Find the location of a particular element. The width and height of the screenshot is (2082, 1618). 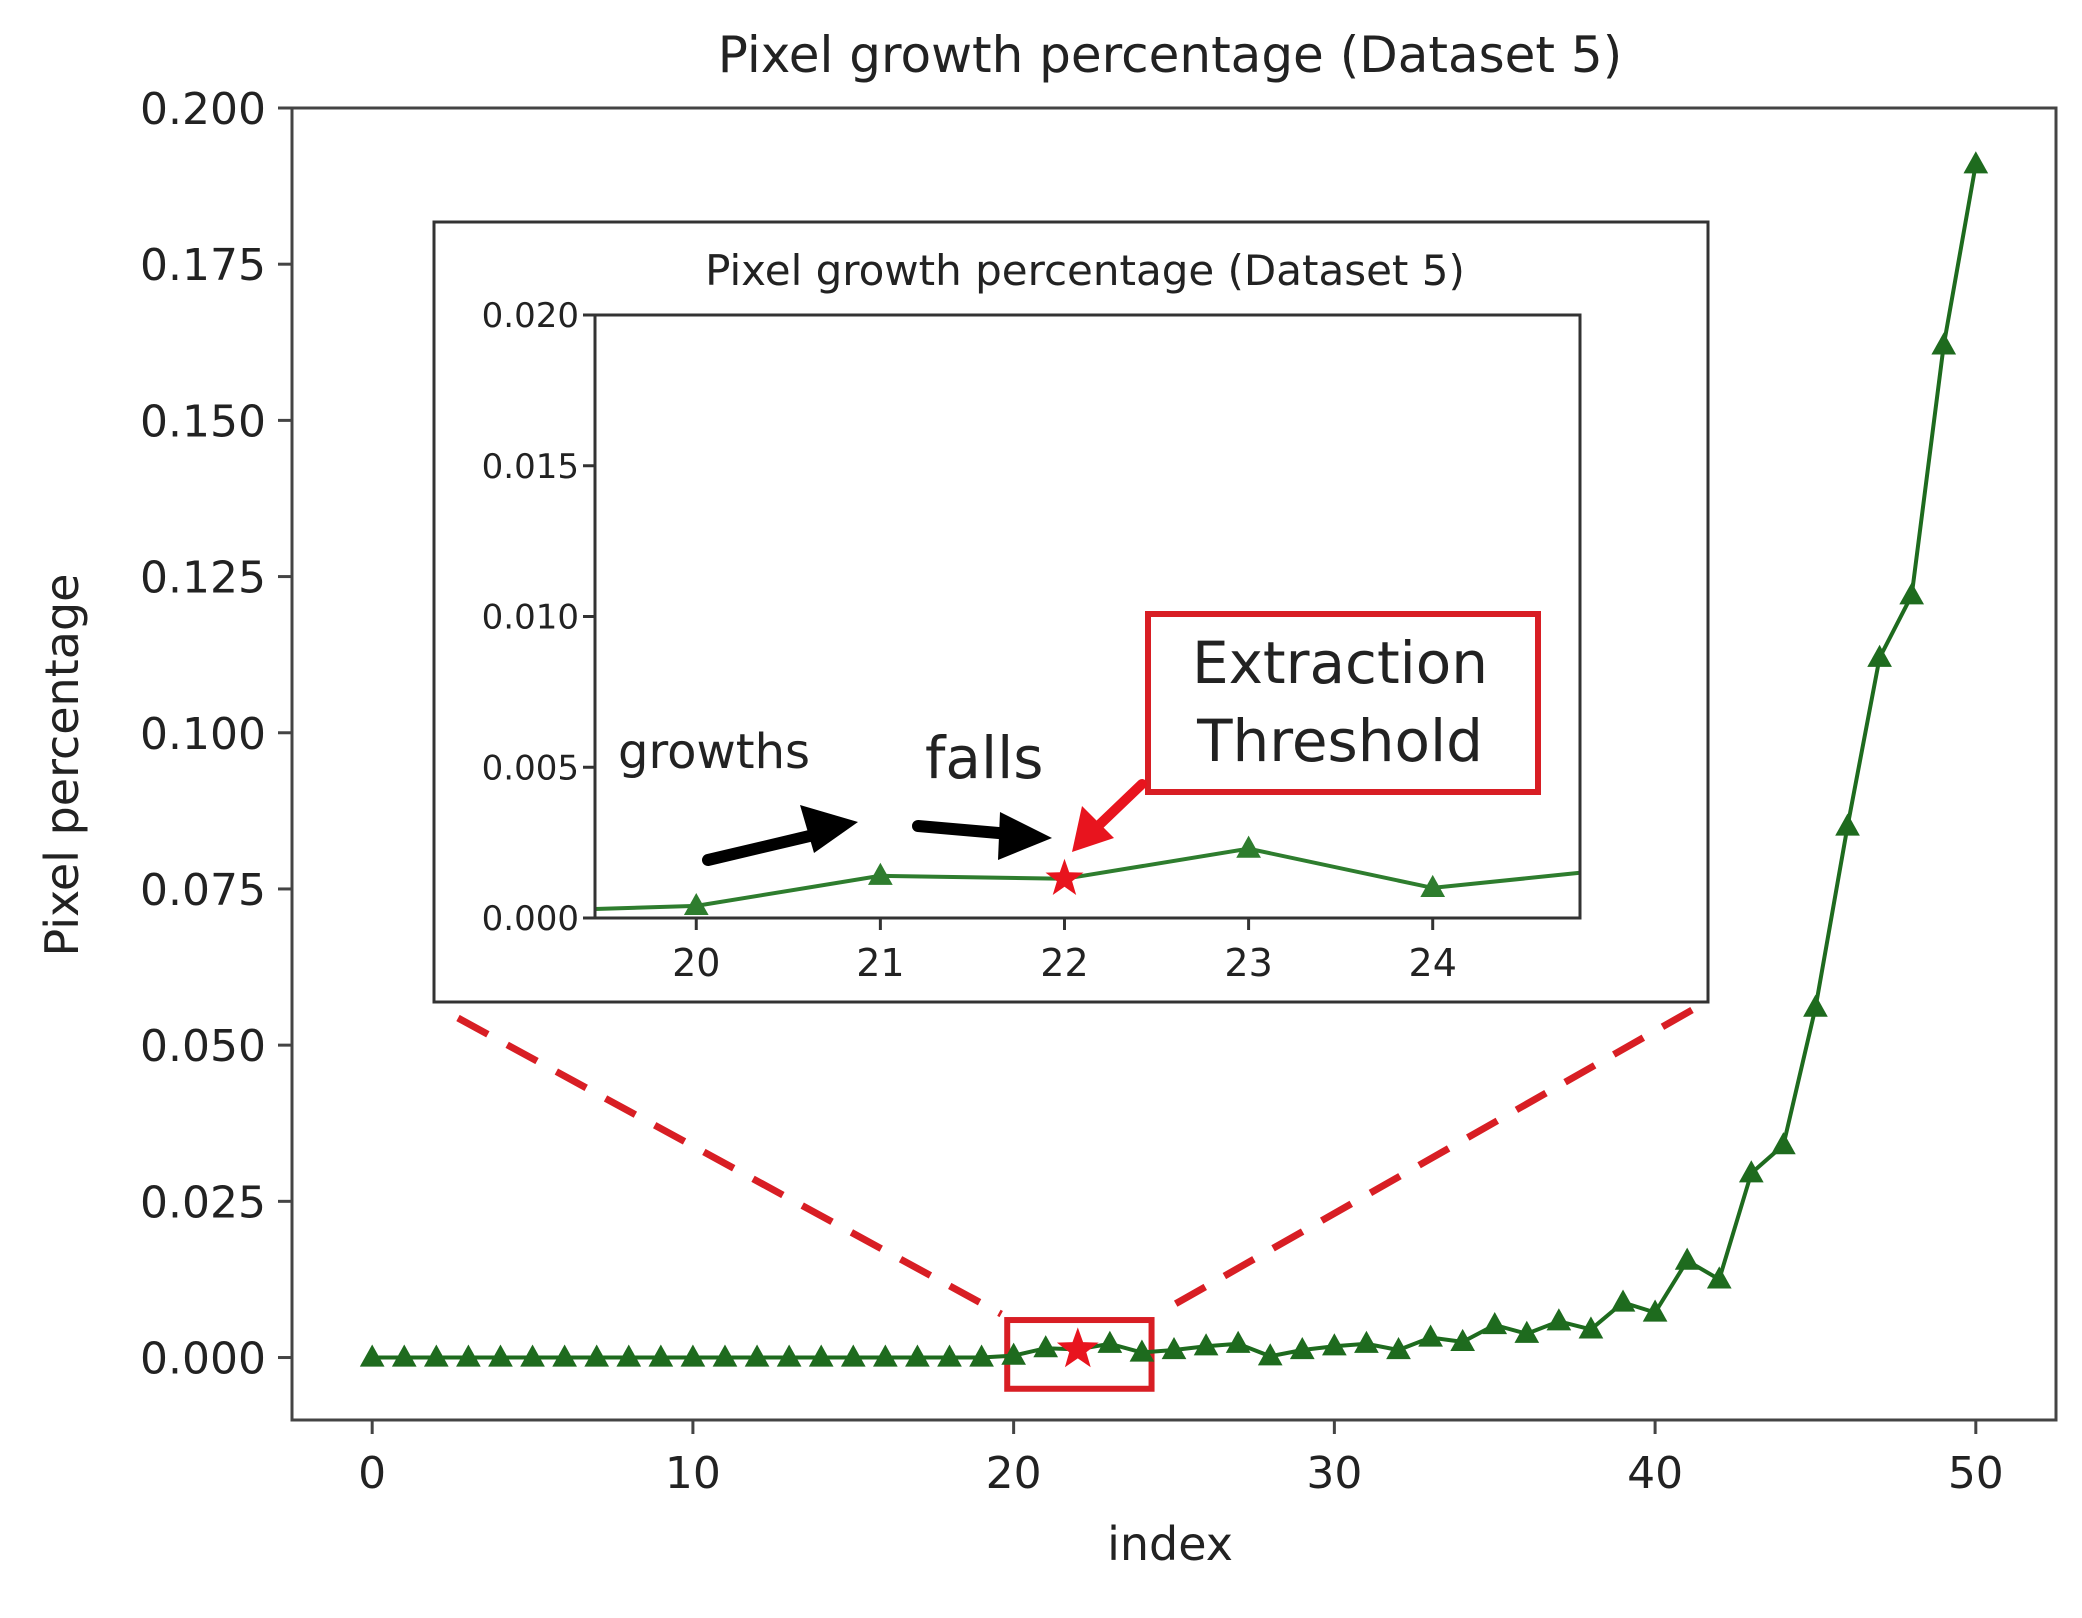

threshold-callout-box is located at coordinates (1343, 703).